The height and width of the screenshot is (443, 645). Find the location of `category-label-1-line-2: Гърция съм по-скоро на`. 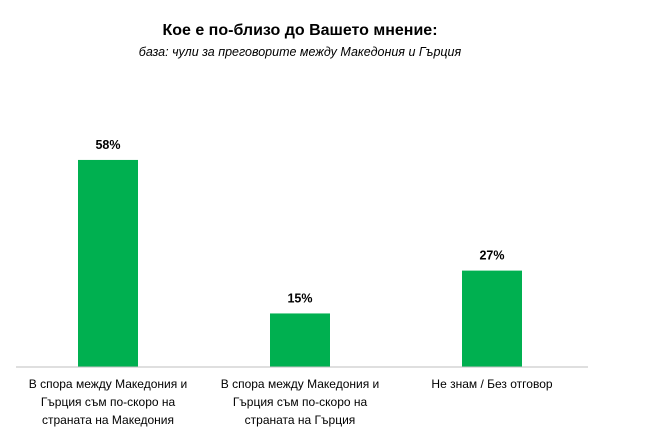

category-label-1-line-2: Гърция съм по-скоро на is located at coordinates (108, 402).